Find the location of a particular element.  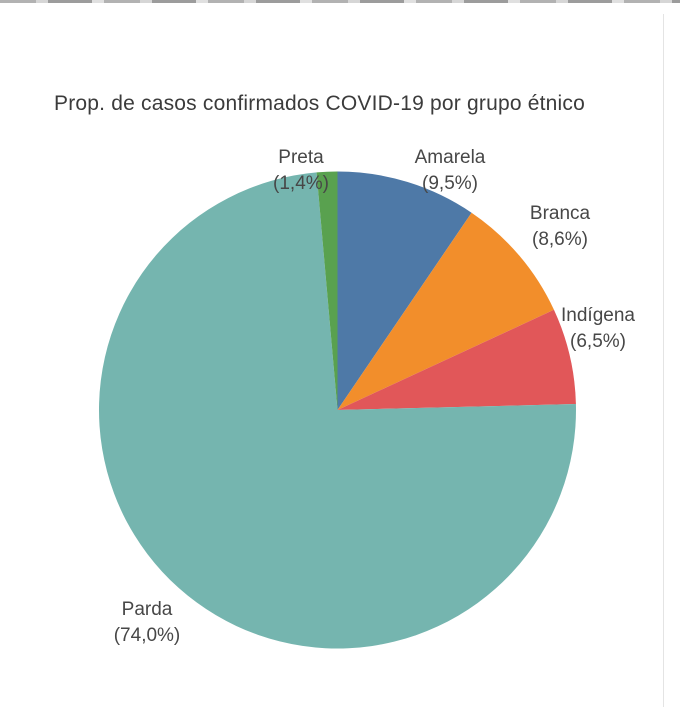

pie-slice-indigena is located at coordinates (456, 359).